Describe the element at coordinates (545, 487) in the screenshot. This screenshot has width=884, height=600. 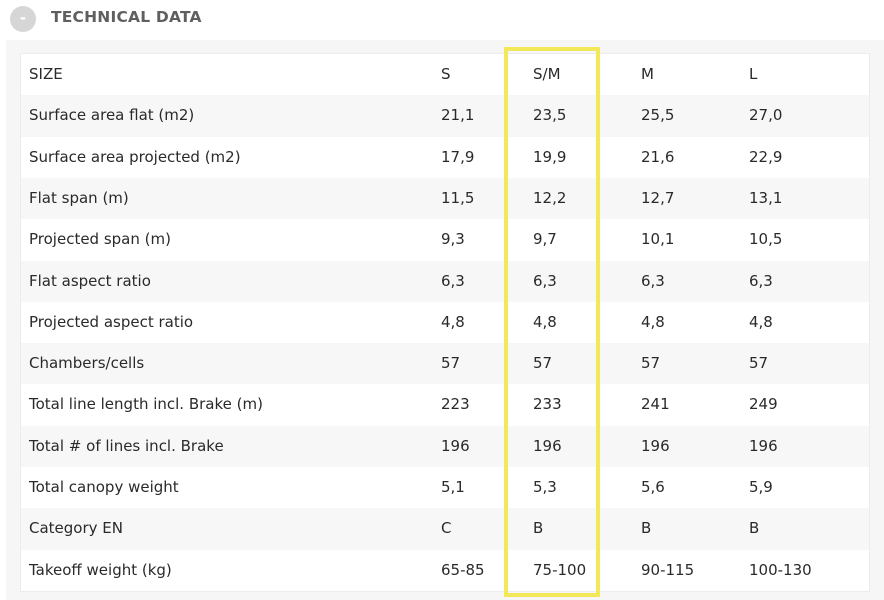
I see `table-cell: 5,3` at that location.